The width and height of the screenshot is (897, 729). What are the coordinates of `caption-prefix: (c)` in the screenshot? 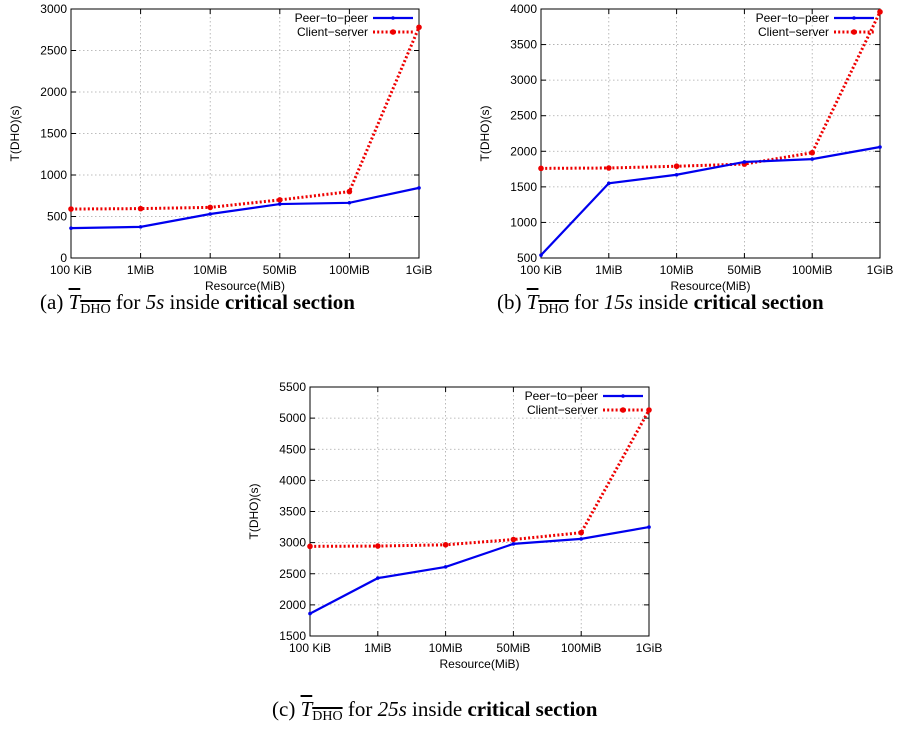 It's located at (284, 709).